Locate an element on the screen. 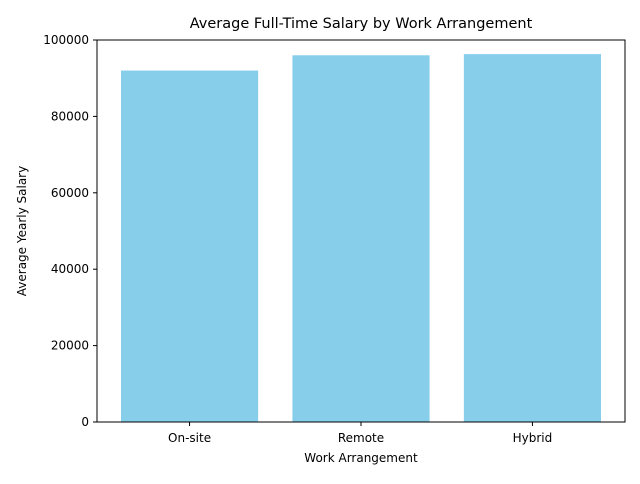 This screenshot has width=640, height=484. y-tick-label: 0 is located at coordinates (85, 422).